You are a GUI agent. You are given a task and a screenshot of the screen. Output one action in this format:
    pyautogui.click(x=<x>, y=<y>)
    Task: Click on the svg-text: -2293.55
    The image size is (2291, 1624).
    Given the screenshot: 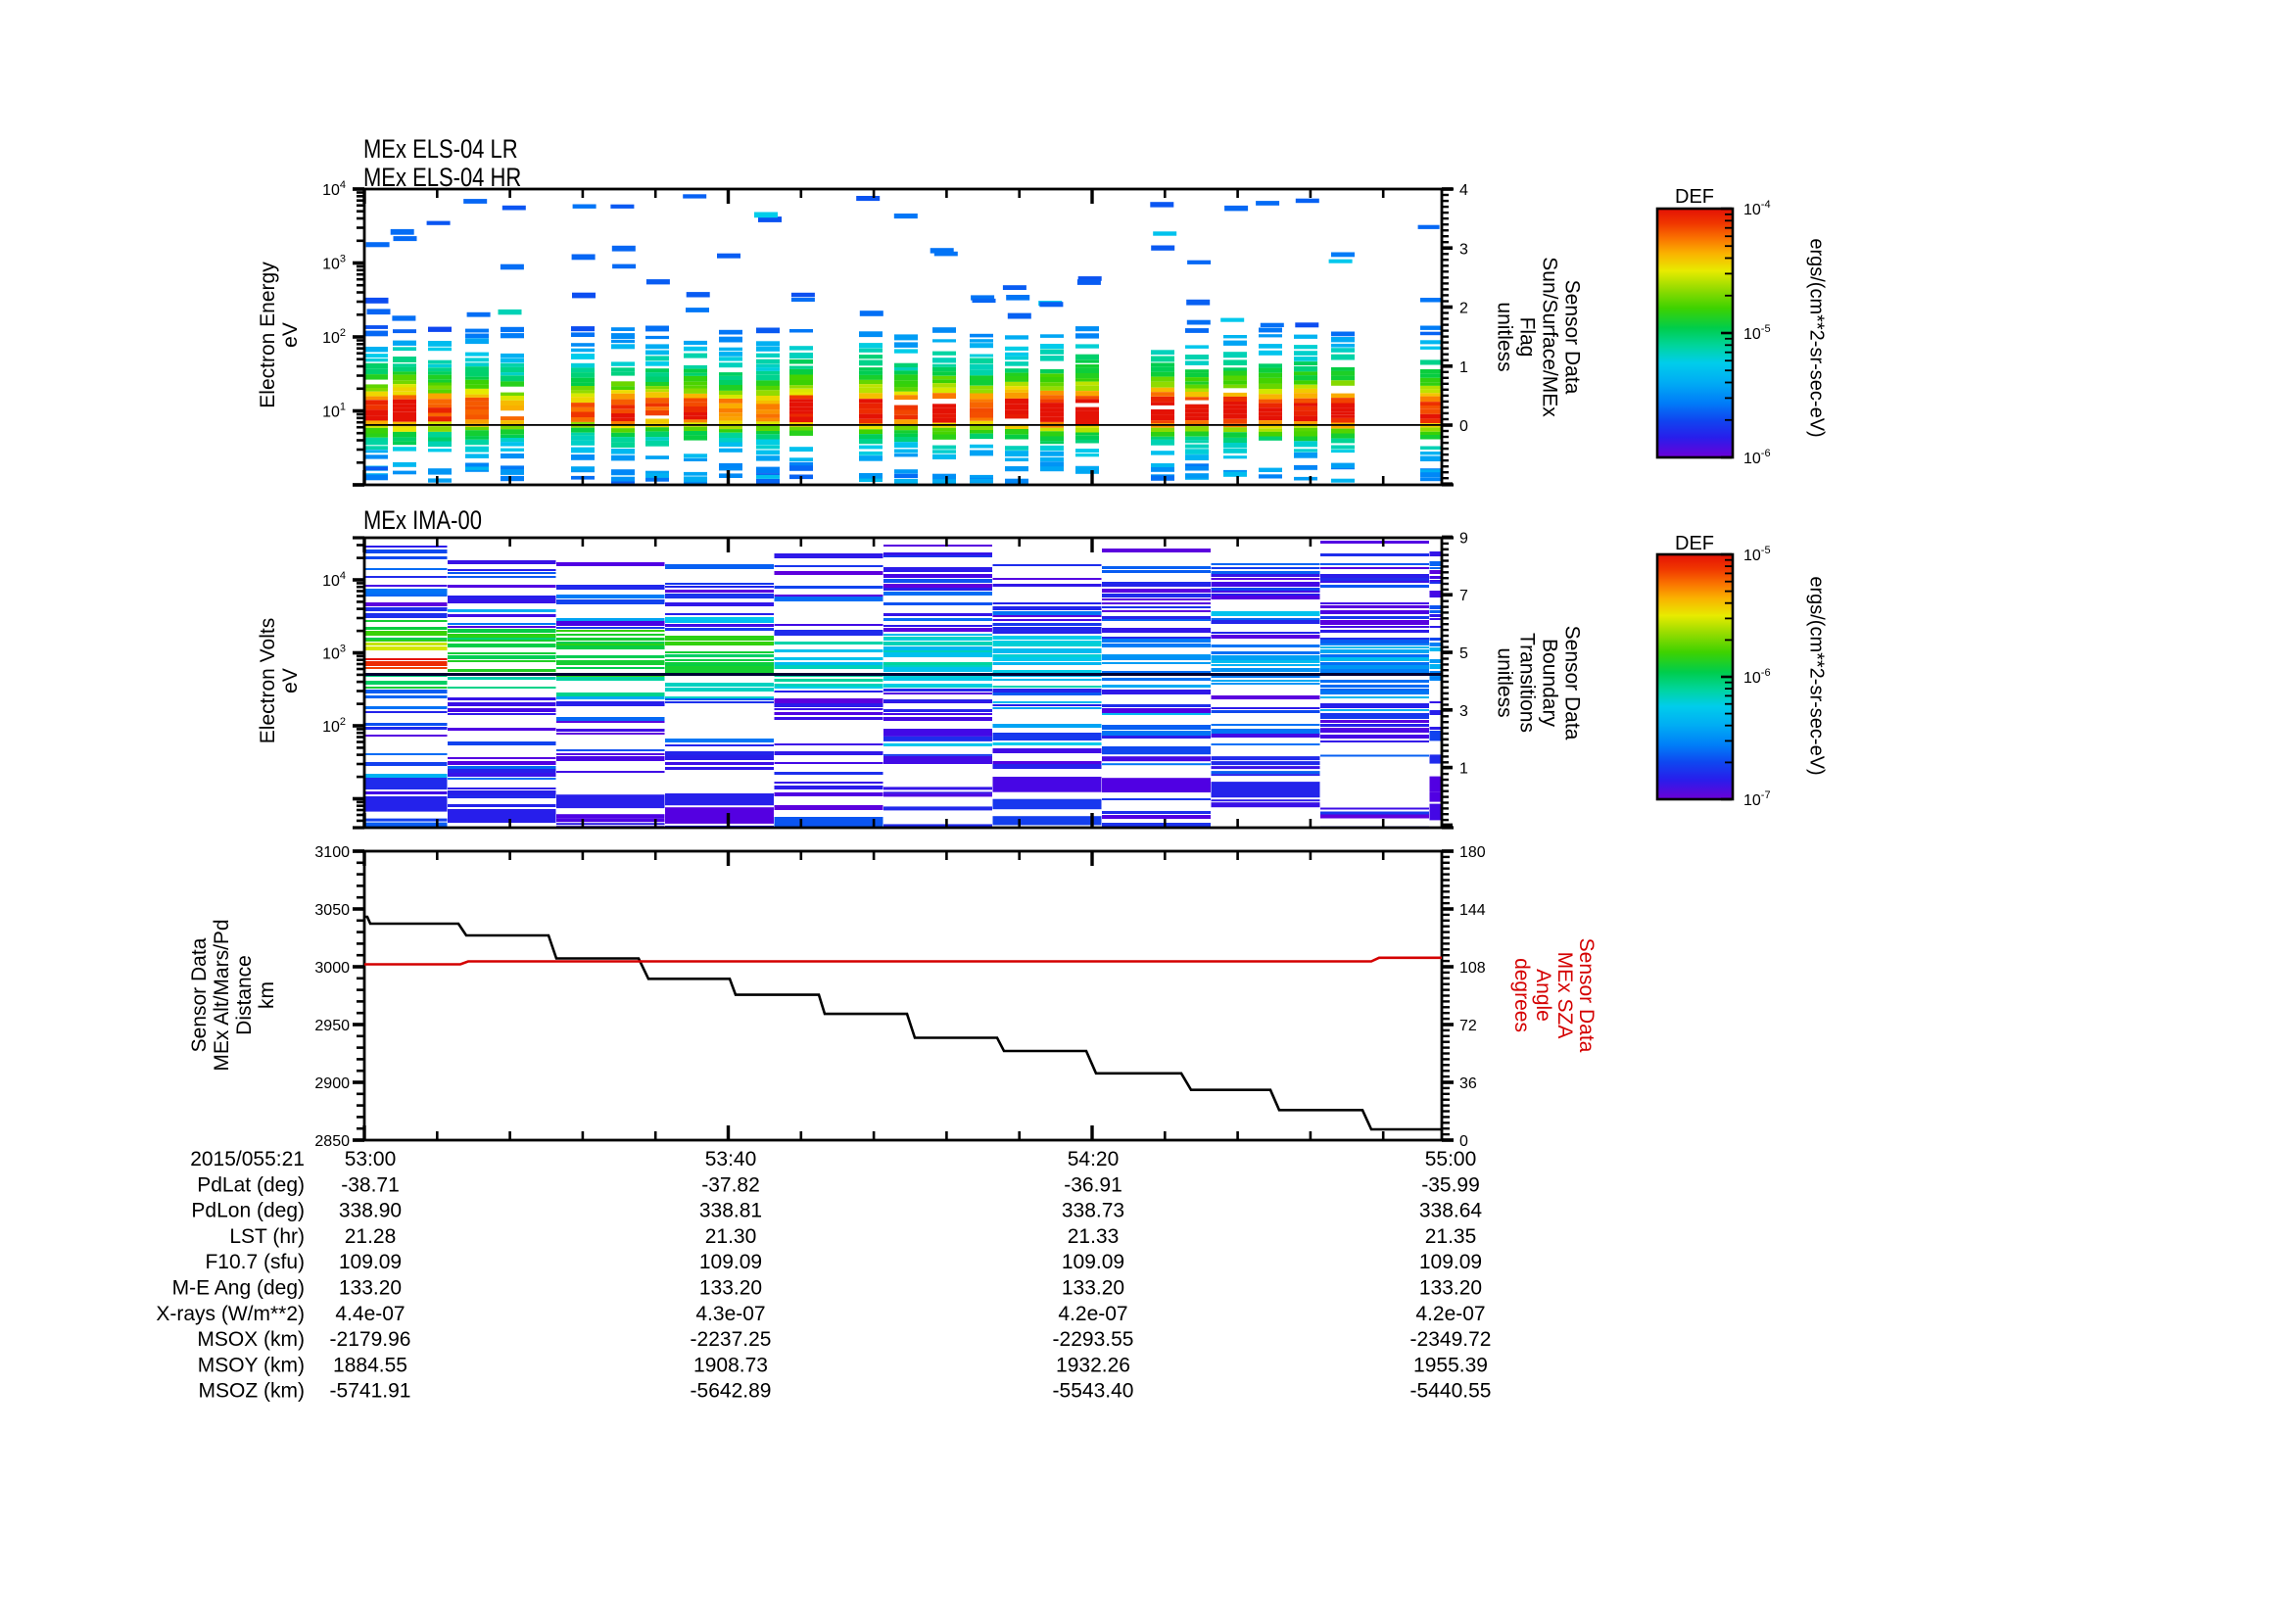 What is the action you would take?
    pyautogui.click(x=1093, y=1339)
    